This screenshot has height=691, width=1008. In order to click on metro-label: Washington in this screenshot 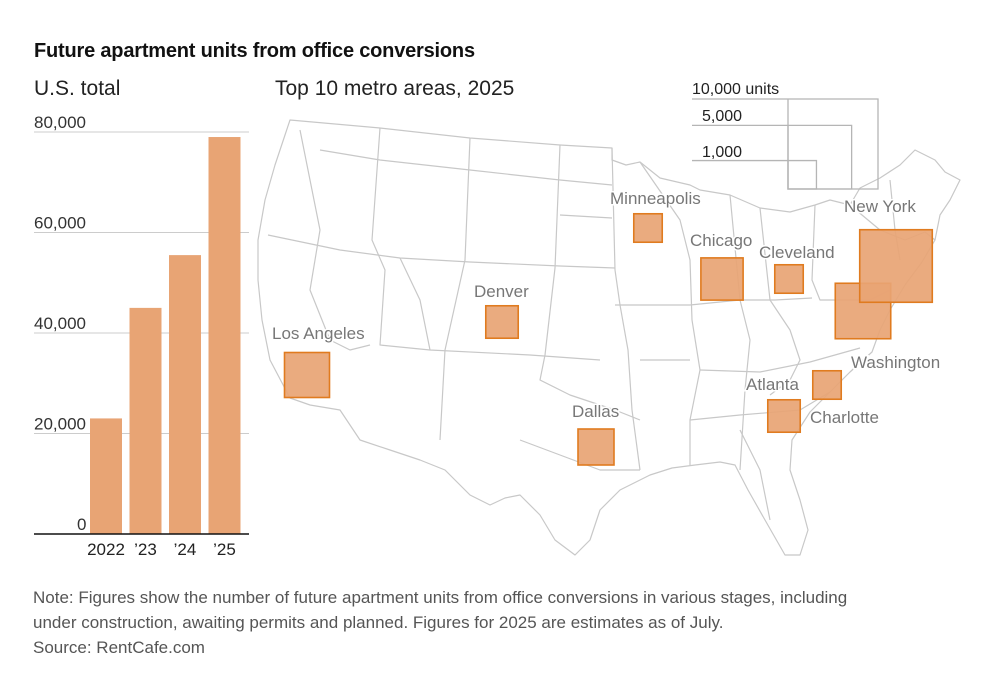, I will do `click(895, 362)`.